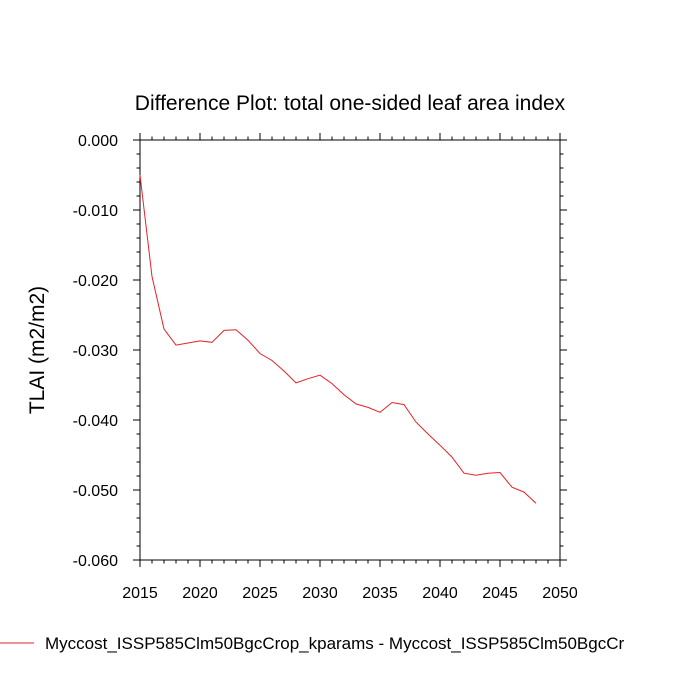 This screenshot has width=700, height=700. What do you see at coordinates (95, 421) in the screenshot?
I see `y-tick-label: -0.040` at bounding box center [95, 421].